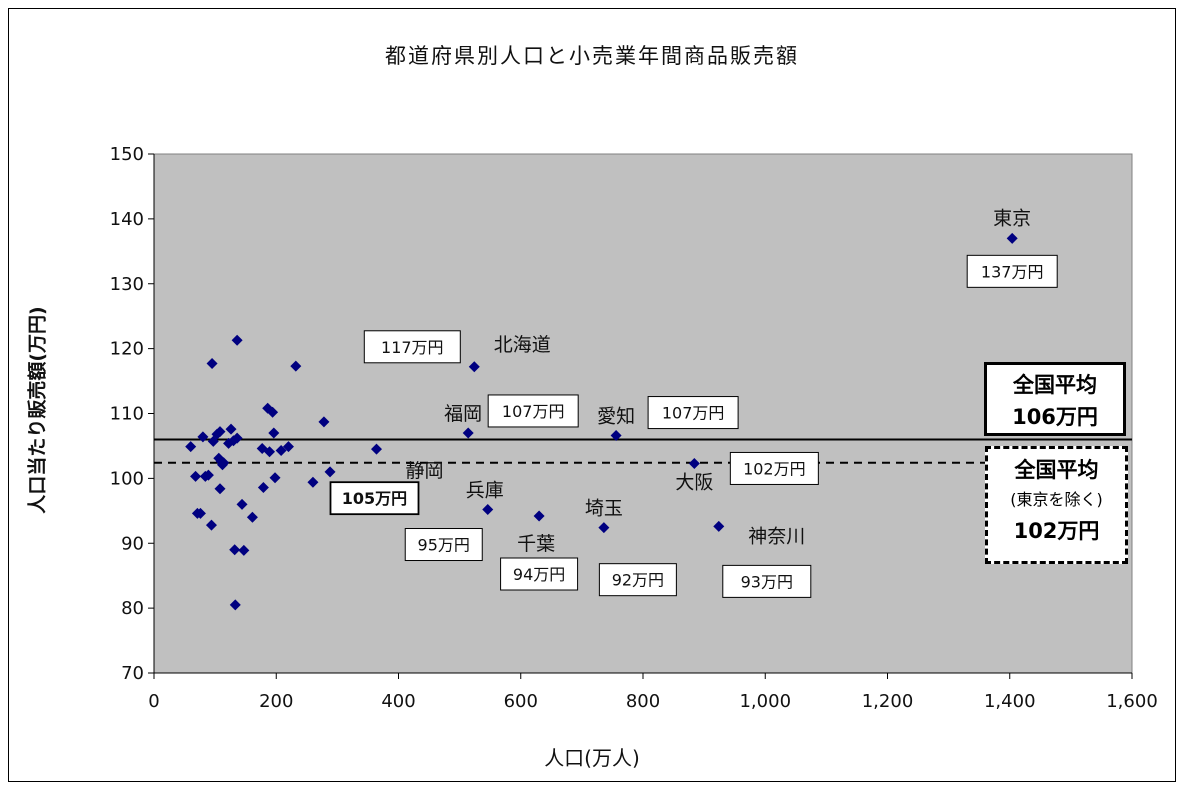 Image resolution: width=1184 pixels, height=789 pixels. I want to click on value-label-text: 92万円, so click(638, 580).